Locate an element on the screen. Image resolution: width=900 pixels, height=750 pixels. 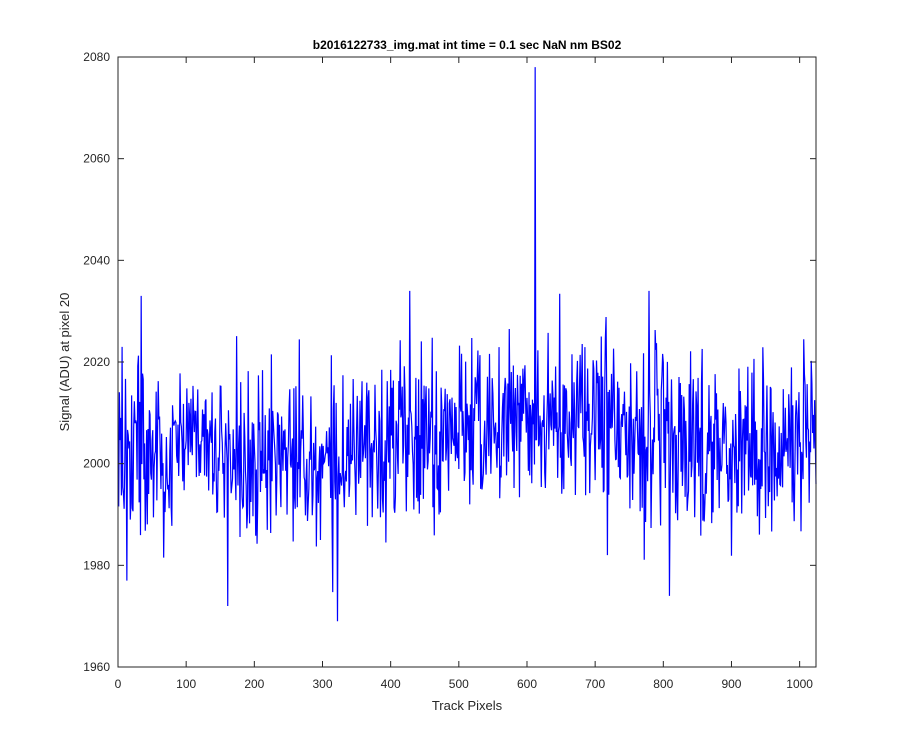
x-tick-label: 900 is located at coordinates (731, 684).